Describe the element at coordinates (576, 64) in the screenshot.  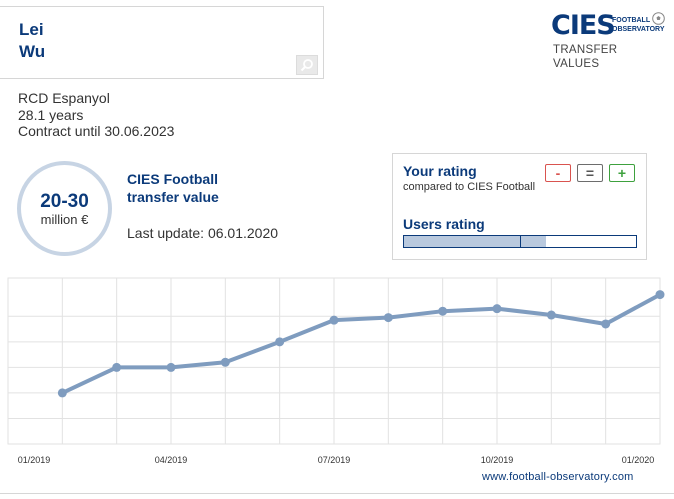
I see `tagline-line2: VALUES` at that location.